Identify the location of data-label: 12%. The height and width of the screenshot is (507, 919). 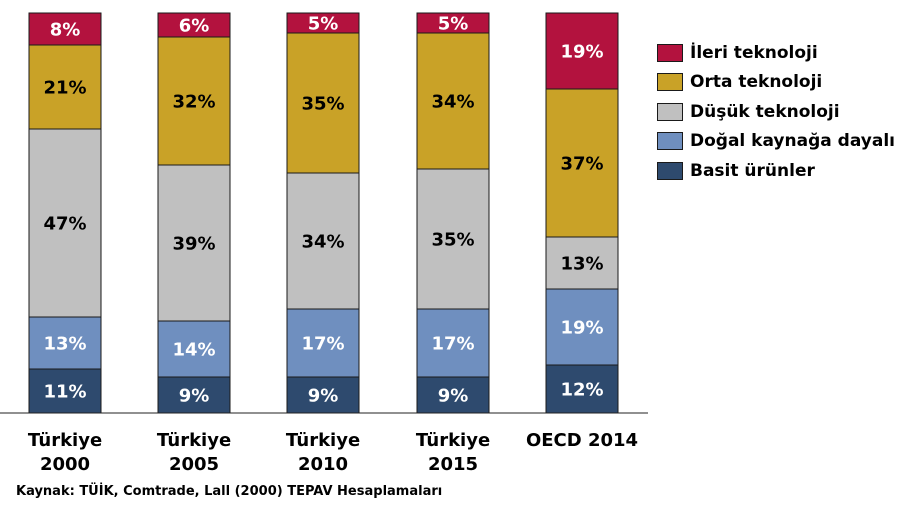
(581, 390).